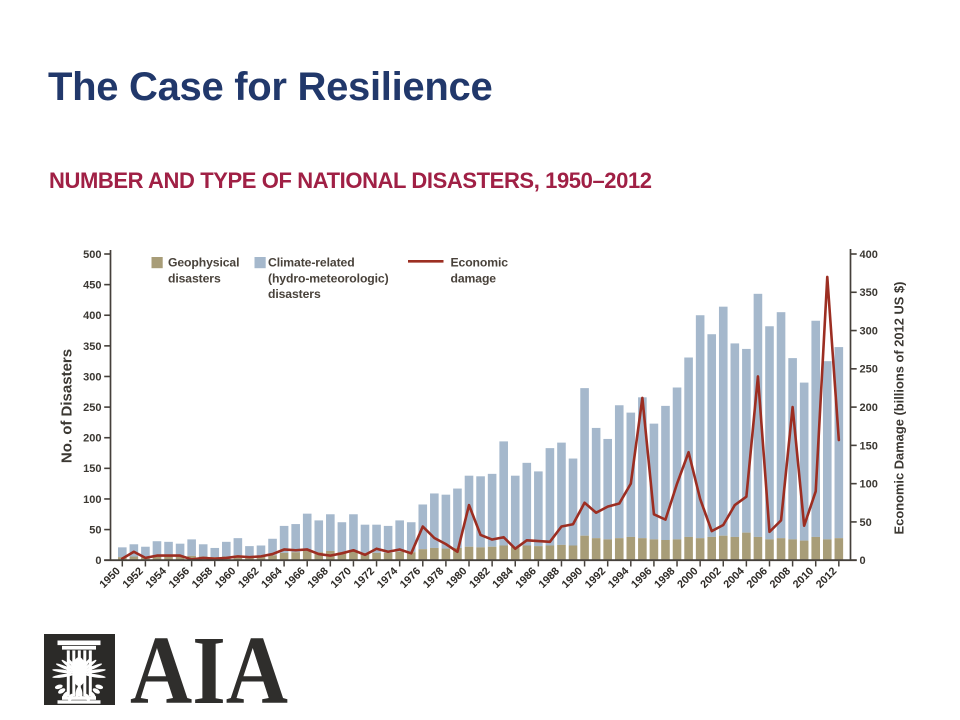  What do you see at coordinates (92, 255) in the screenshot?
I see `left-axis-tick-label: 500` at bounding box center [92, 255].